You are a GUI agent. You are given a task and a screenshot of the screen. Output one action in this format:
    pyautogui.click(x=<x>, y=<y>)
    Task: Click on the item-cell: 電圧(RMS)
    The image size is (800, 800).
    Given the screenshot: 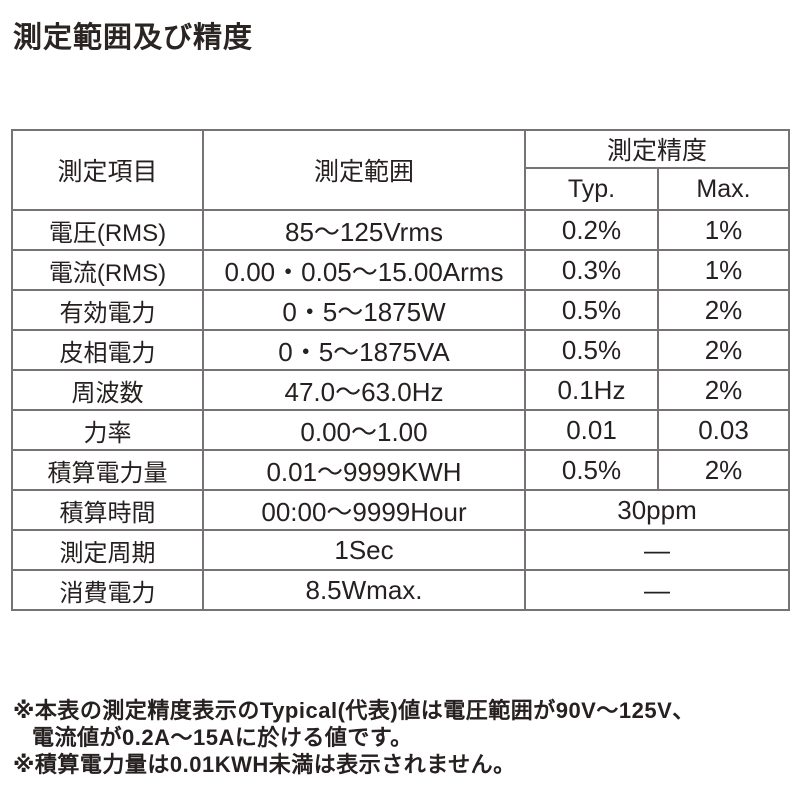 What is the action you would take?
    pyautogui.click(x=107, y=230)
    